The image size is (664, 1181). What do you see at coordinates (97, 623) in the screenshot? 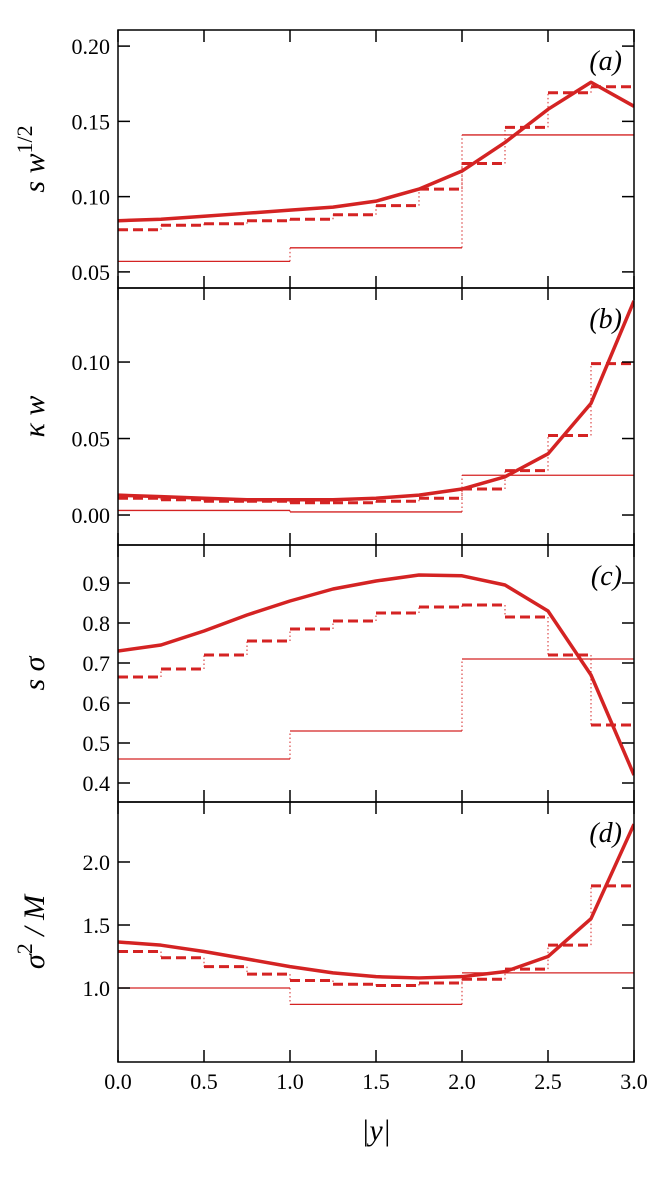
I see `y-tick-label: 0.8` at bounding box center [97, 623].